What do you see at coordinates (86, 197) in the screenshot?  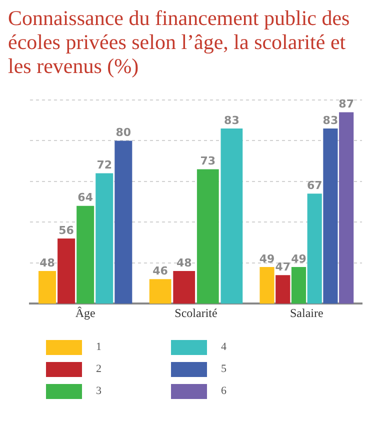 I see `data-label: 64` at bounding box center [86, 197].